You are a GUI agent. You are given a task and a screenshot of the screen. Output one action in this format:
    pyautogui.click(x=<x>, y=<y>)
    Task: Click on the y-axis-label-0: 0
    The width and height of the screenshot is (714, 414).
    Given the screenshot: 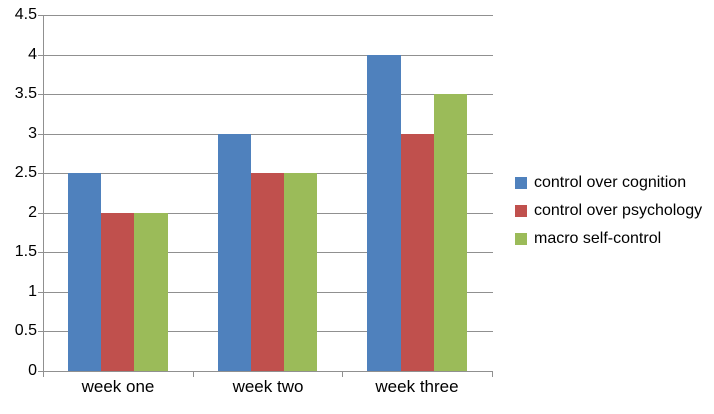 What is the action you would take?
    pyautogui.click(x=32, y=370)
    